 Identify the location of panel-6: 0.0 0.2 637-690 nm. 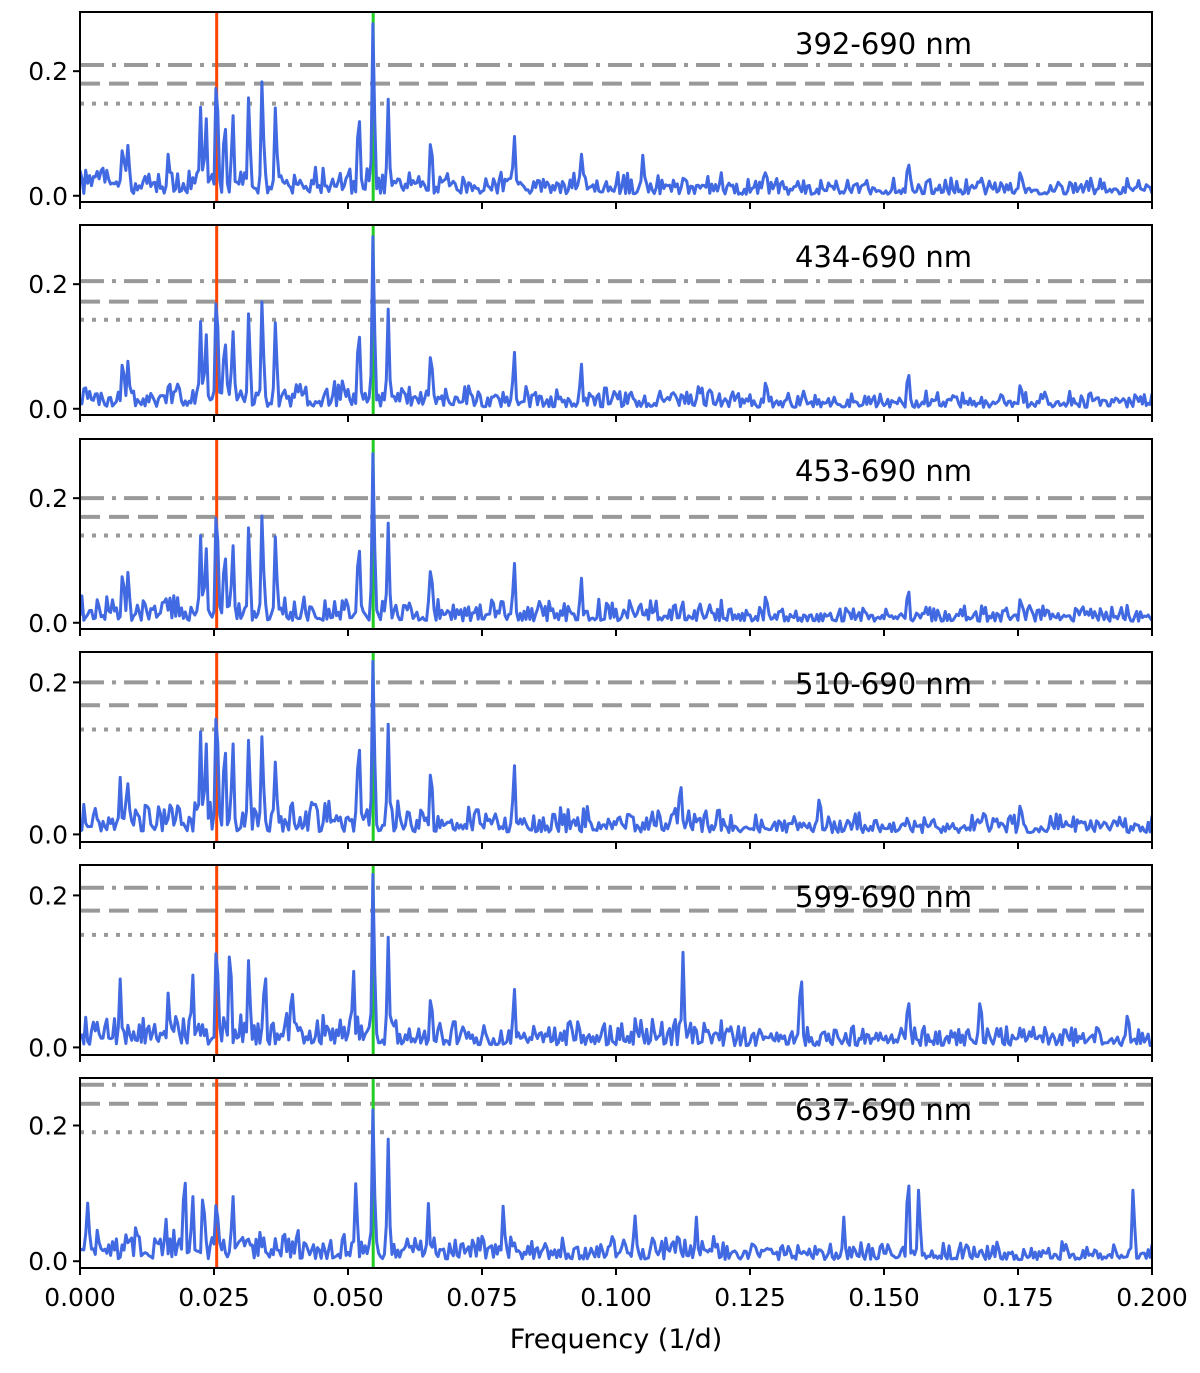
(590, 1176).